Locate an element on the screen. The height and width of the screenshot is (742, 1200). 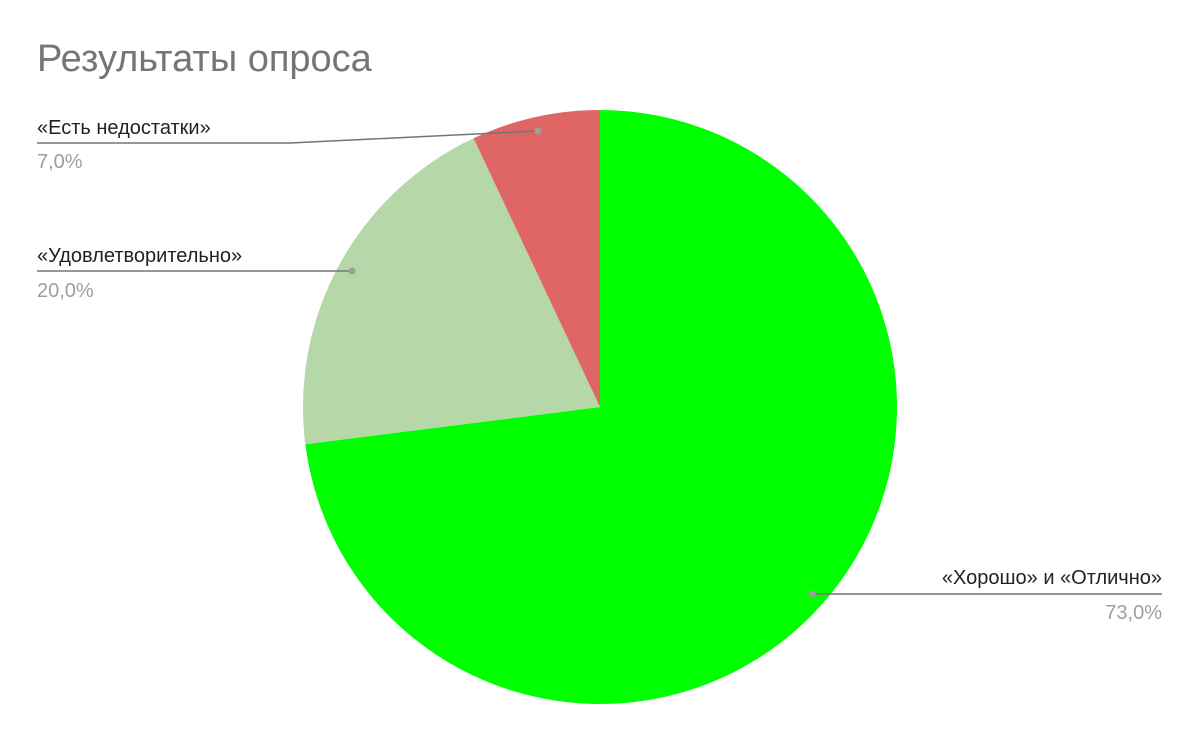
slice-value-label-0: 73,0% is located at coordinates (1133, 613).